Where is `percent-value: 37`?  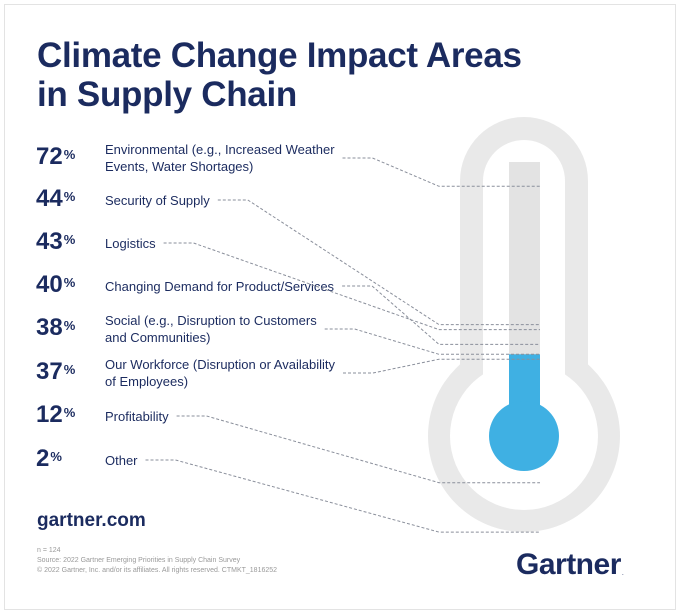 percent-value: 37 is located at coordinates (49, 371).